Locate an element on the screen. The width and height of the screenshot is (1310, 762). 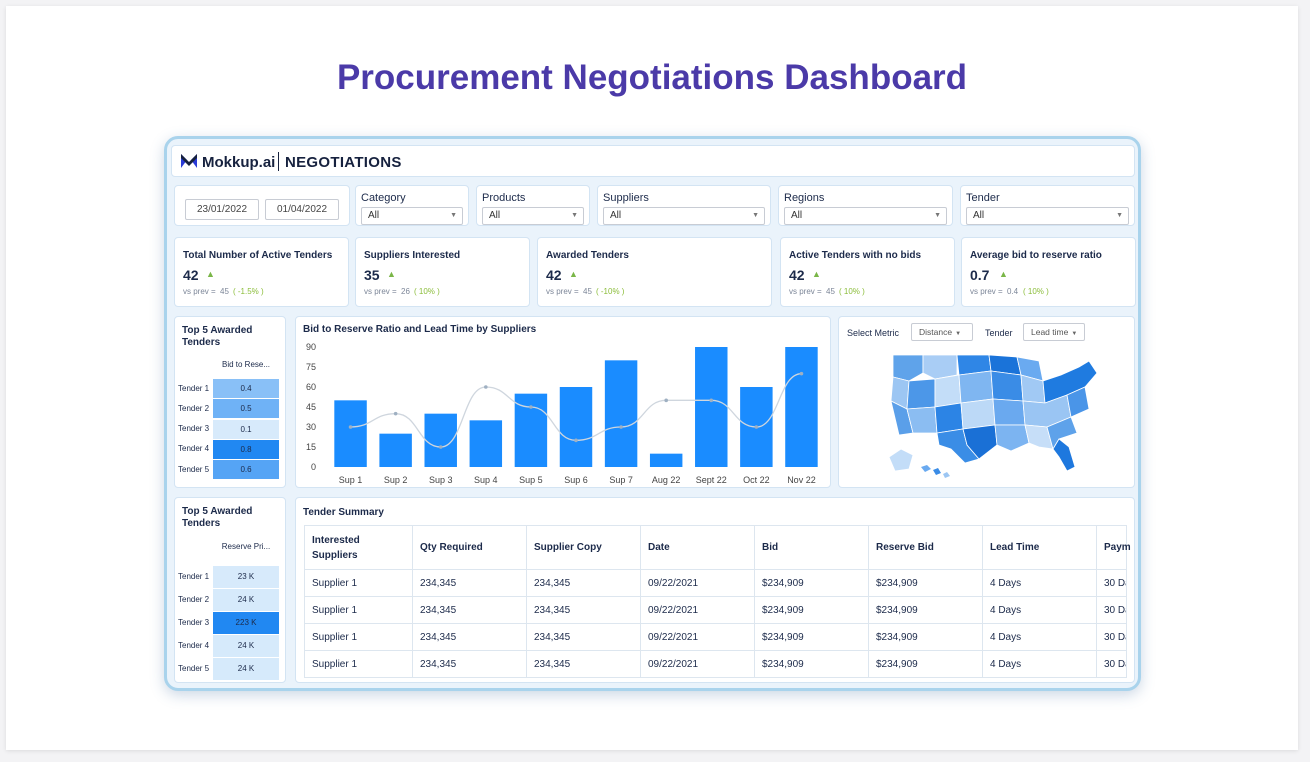
page-title: Procurement Negotiations Dashboard is located at coordinates (652, 77).